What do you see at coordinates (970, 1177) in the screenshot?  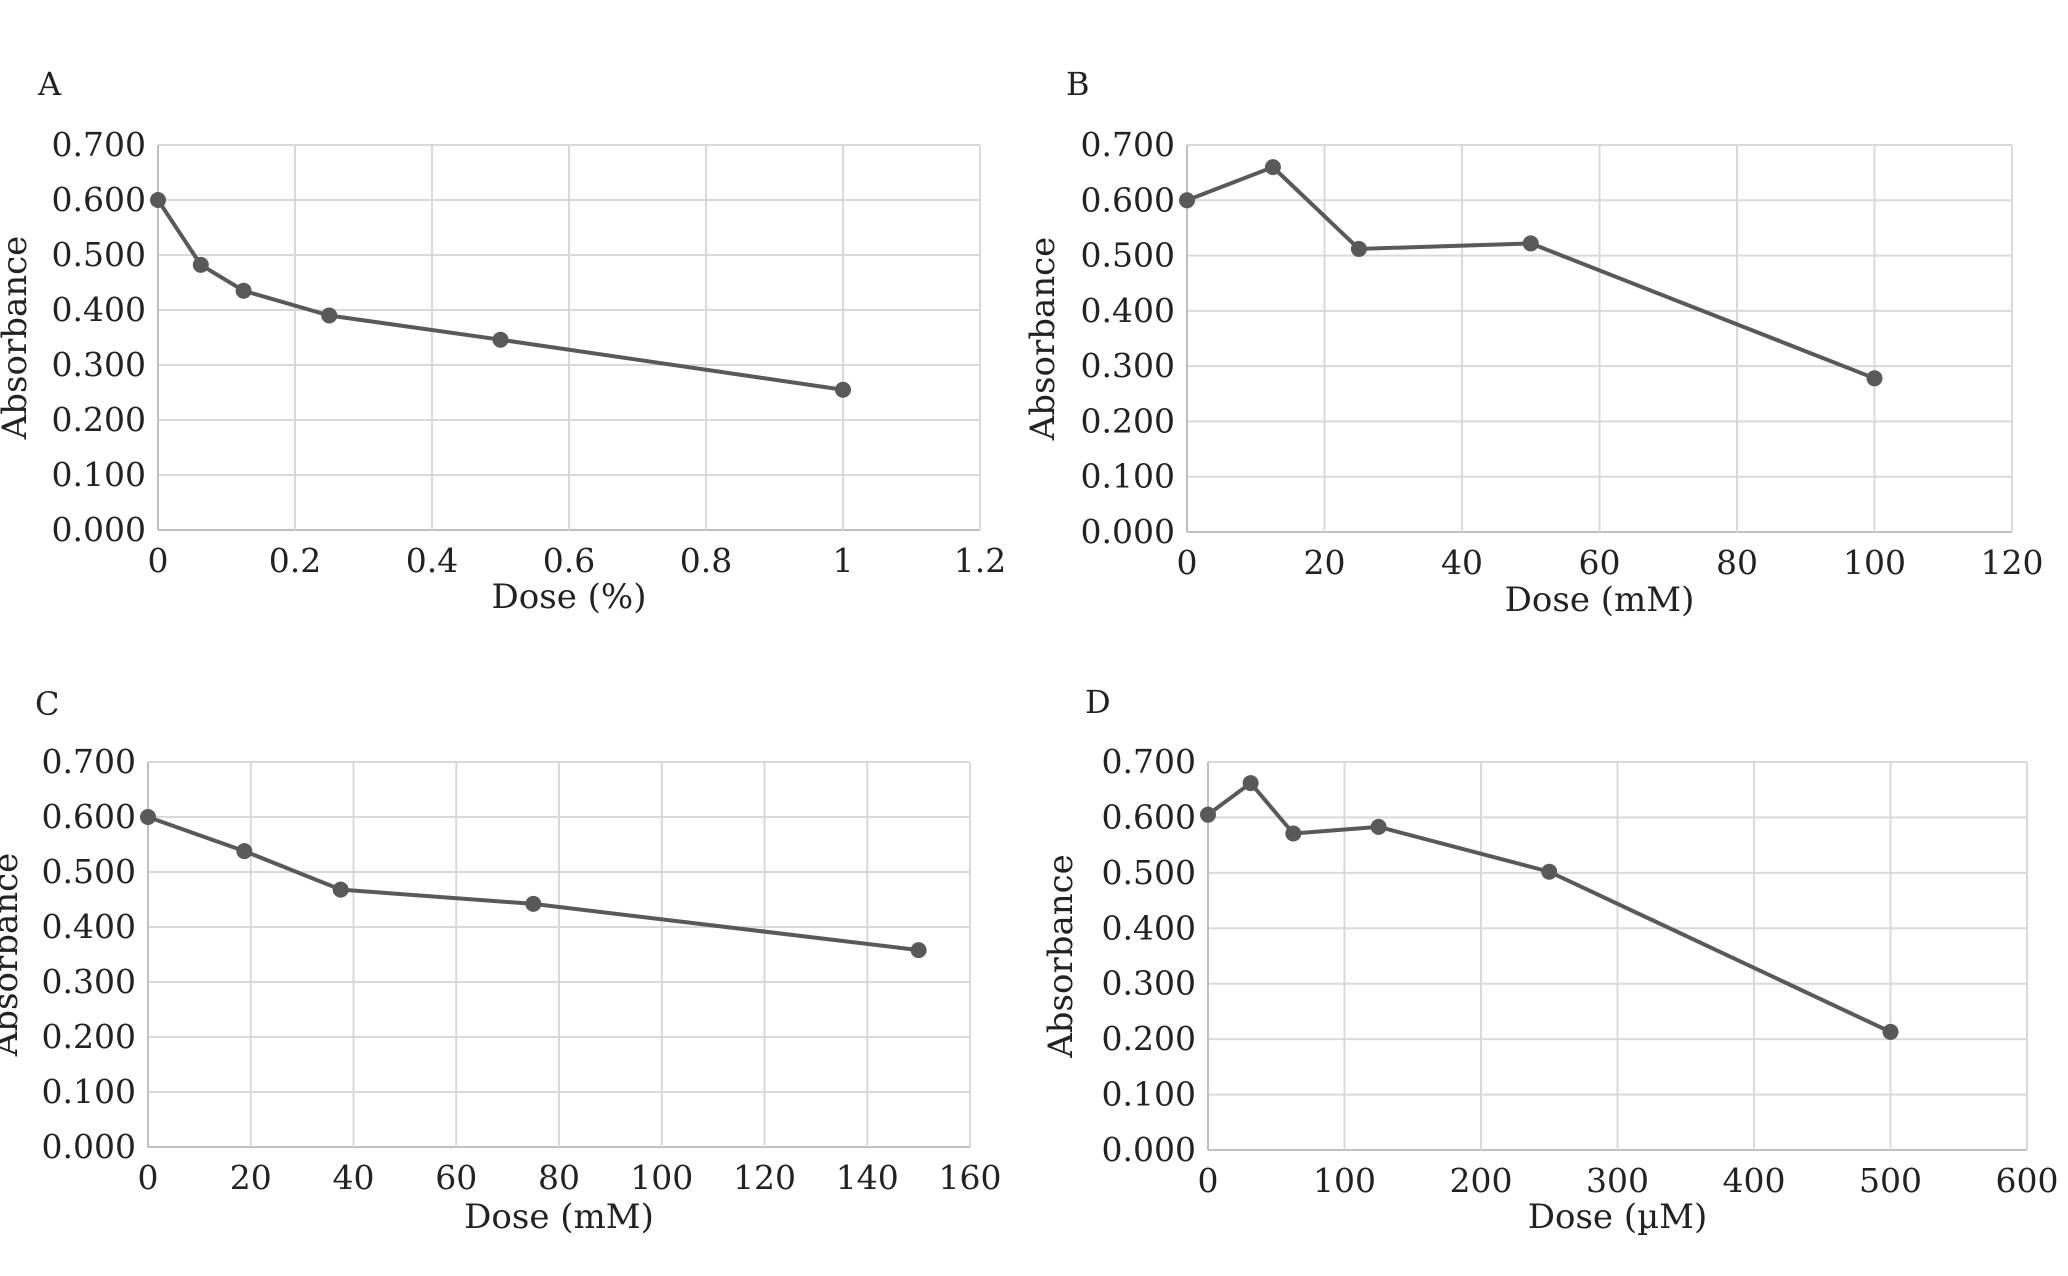 I see `x-tick-label: 160` at bounding box center [970, 1177].